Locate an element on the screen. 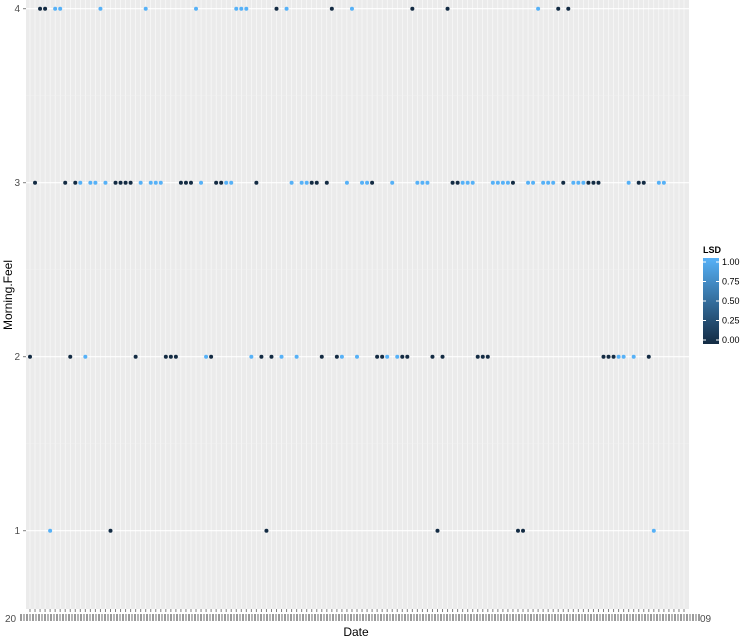 The height and width of the screenshot is (639, 742). legend-tick-label: 0.50 is located at coordinates (731, 301).